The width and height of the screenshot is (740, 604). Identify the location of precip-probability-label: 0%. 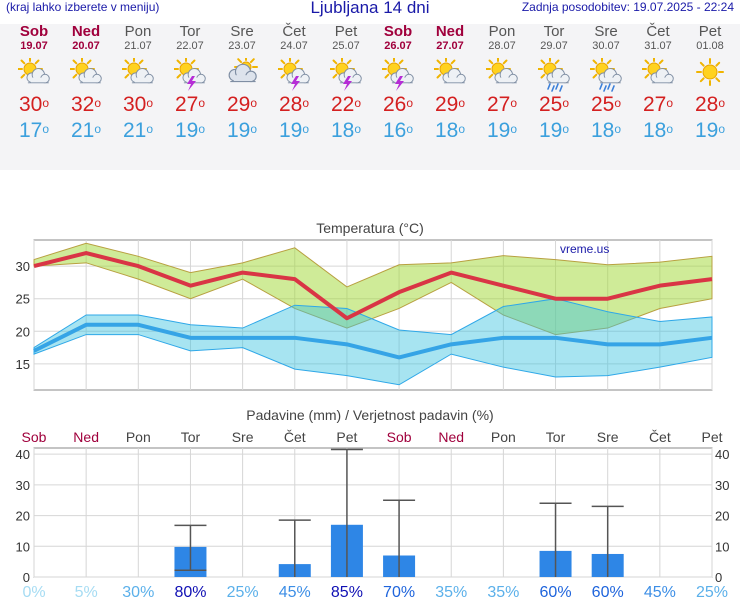
(33, 592).